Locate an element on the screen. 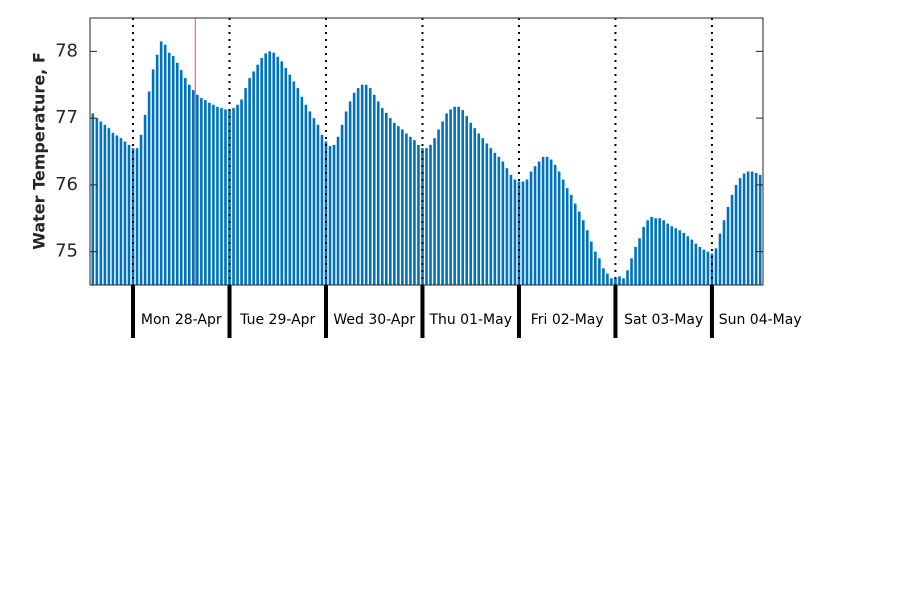 Image resolution: width=900 pixels, height=600 pixels. y-tick-label: 77 is located at coordinates (66, 117).